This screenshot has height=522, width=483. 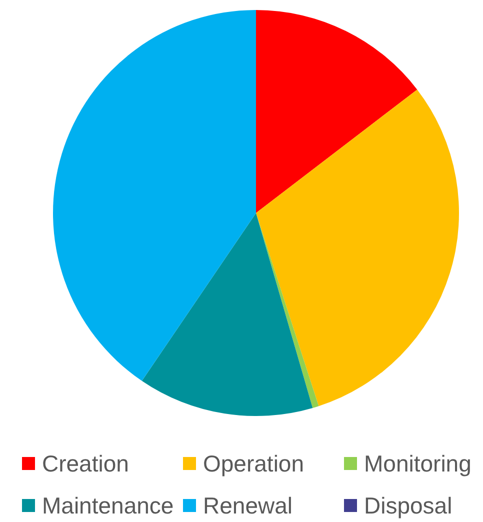 I want to click on legend-label: Operation, so click(x=253, y=463).